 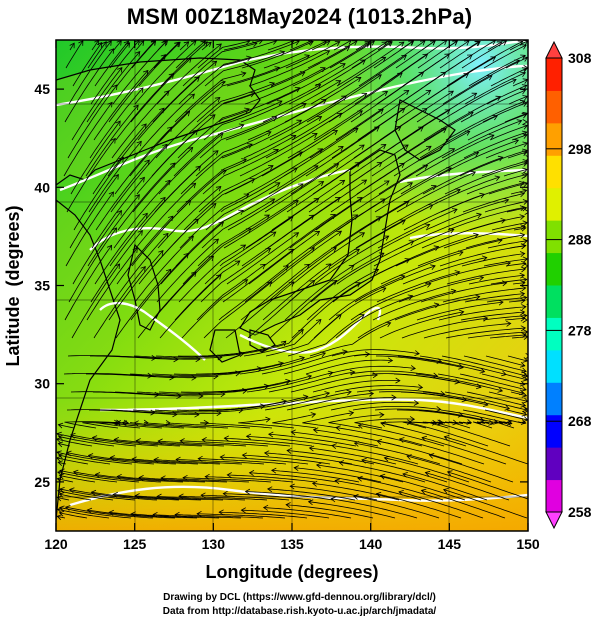 What do you see at coordinates (299, 16) in the screenshot?
I see `map-title: MSM 00Z18May2024 (1013.2hPa)` at bounding box center [299, 16].